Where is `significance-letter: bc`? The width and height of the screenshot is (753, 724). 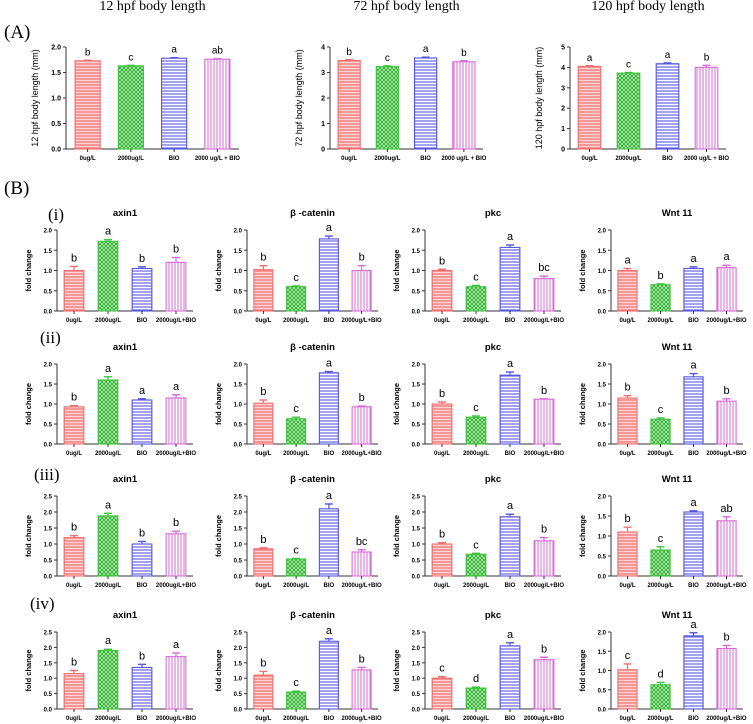
significance-letter: bc is located at coordinates (362, 542).